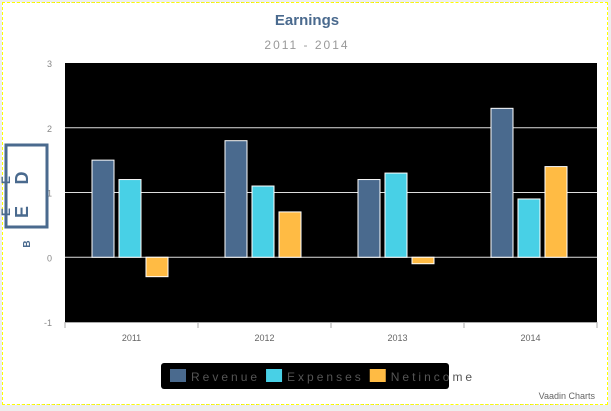  I want to click on legend-item-expenses: Expenses, so click(325, 377).